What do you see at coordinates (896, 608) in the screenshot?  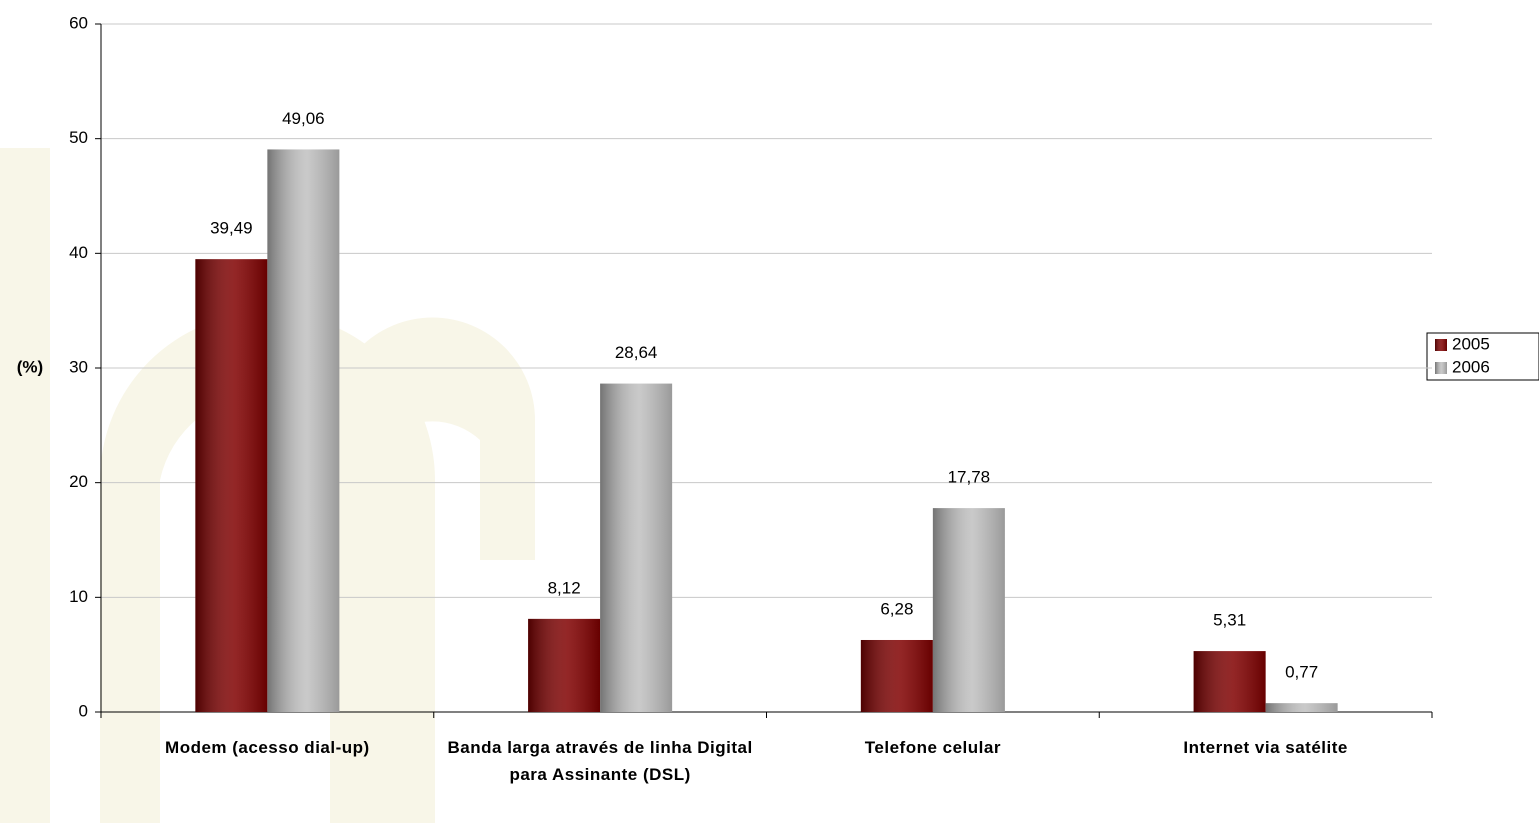 I see `data-label: 6,28` at bounding box center [896, 608].